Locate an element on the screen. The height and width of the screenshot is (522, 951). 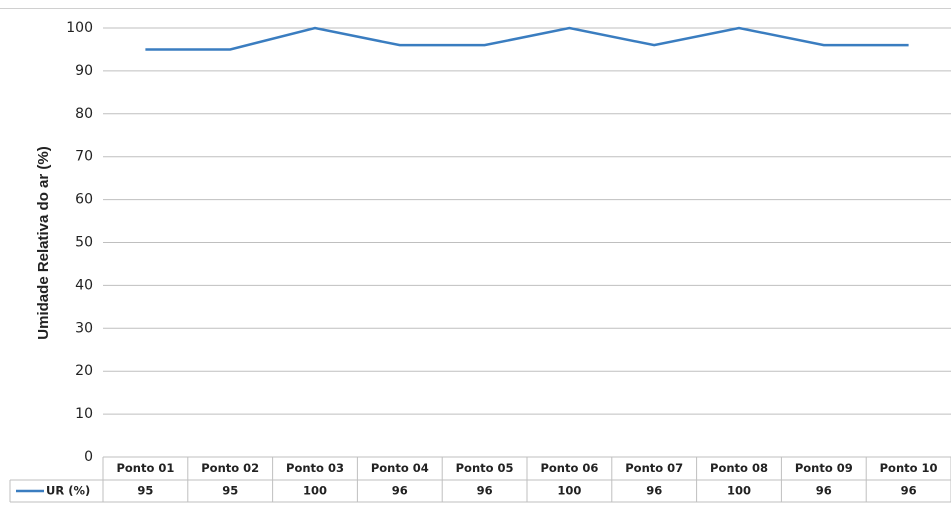
x-tick-label: Ponto 05 is located at coordinates (485, 468).